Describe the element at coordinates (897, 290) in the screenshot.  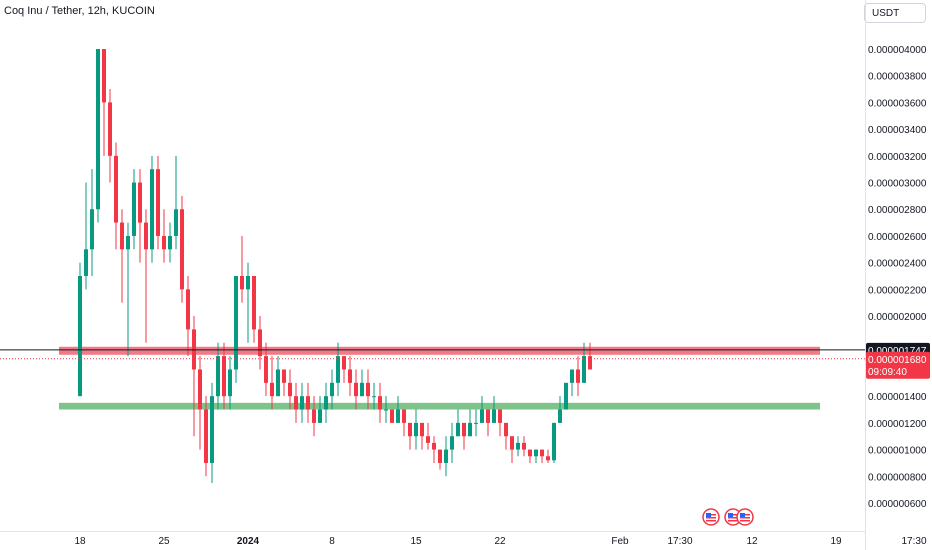
I see `y-tick-label: 0.000002200` at that location.